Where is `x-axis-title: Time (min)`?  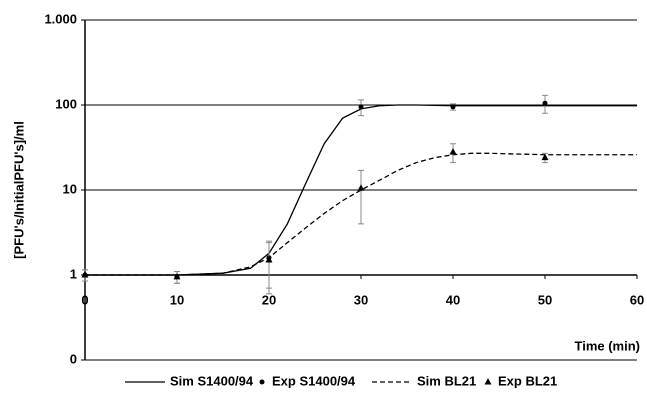
x-axis-title: Time (min) is located at coordinates (608, 345).